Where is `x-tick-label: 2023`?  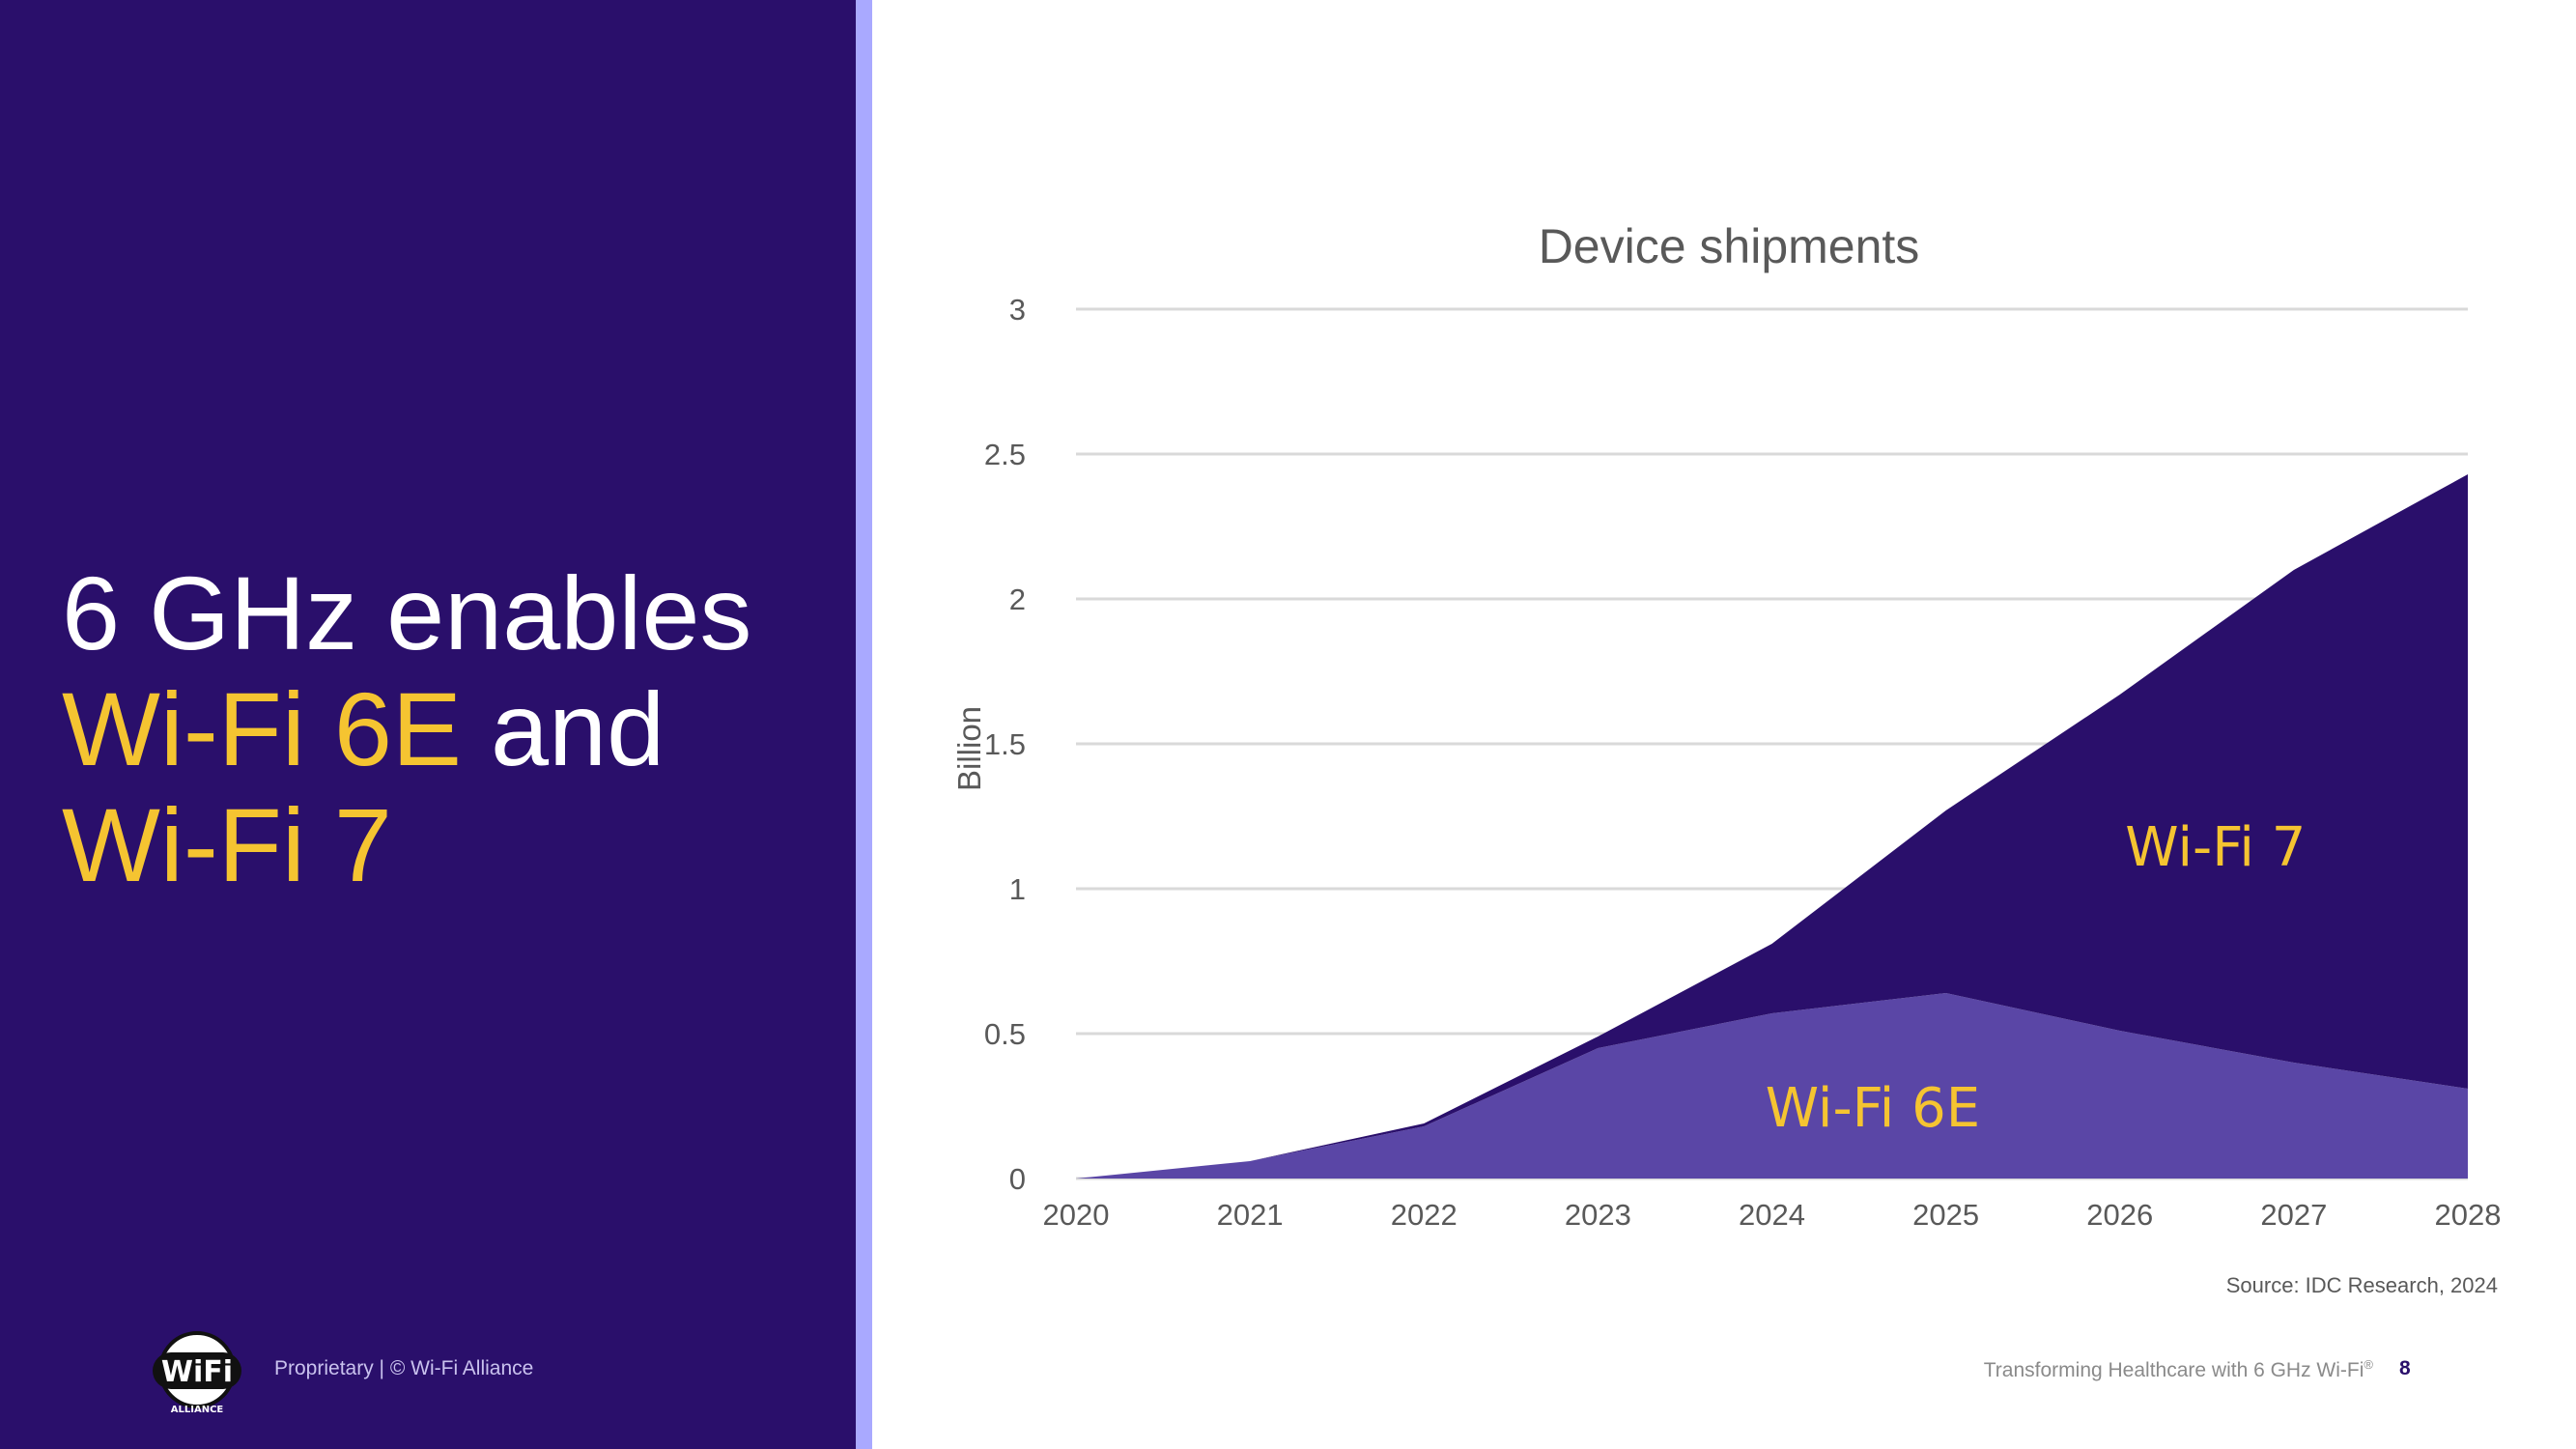
x-tick-label: 2023 is located at coordinates (1598, 1215).